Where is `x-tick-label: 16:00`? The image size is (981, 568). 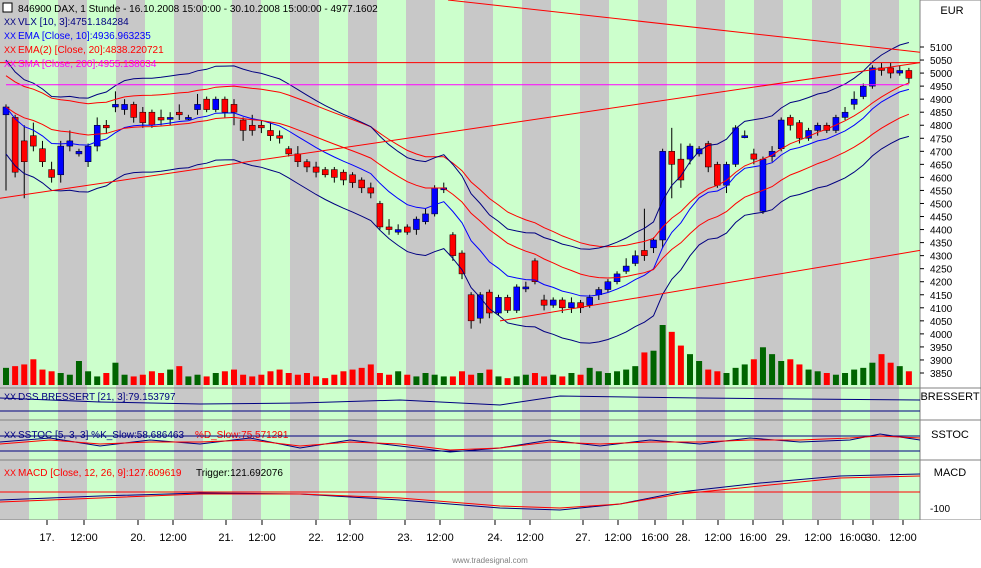
x-tick-label: 16:00 is located at coordinates (853, 538).